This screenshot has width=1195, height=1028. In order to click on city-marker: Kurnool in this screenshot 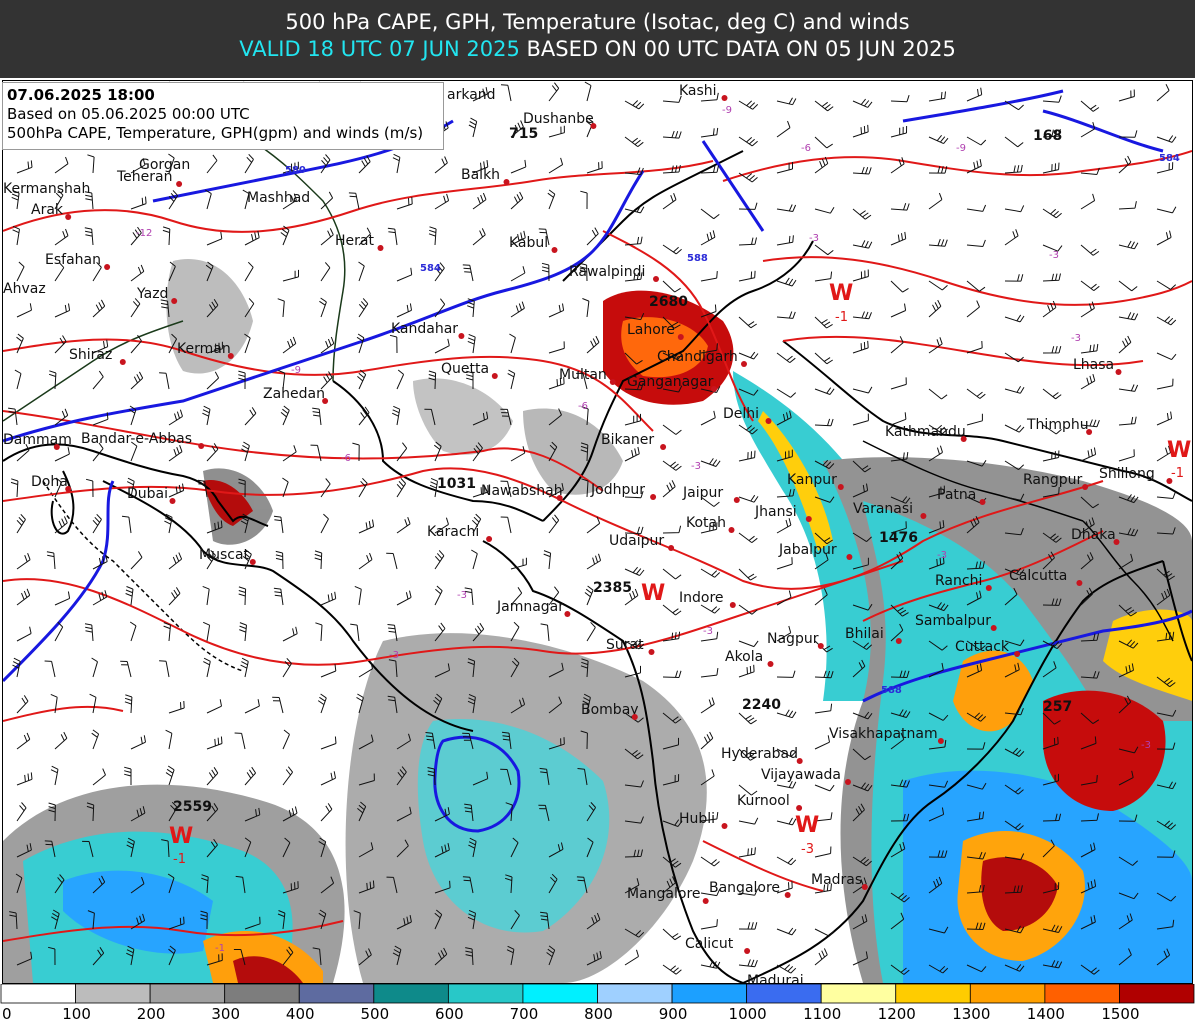, I will do `click(770, 802)`.